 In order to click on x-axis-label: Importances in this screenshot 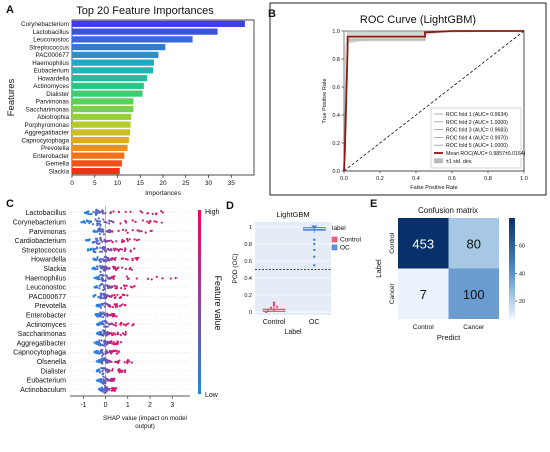, I will do `click(163, 193)`.